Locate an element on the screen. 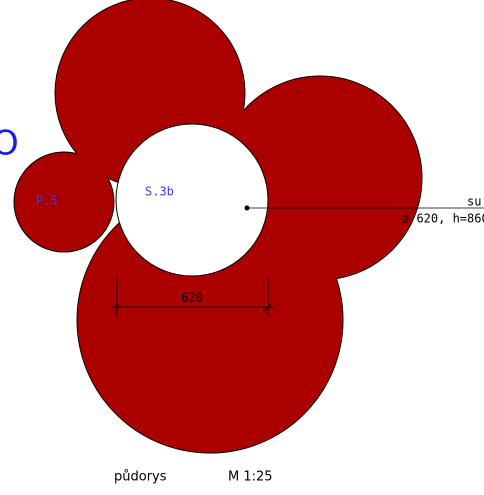  dimension-label: 620 is located at coordinates (192, 298).